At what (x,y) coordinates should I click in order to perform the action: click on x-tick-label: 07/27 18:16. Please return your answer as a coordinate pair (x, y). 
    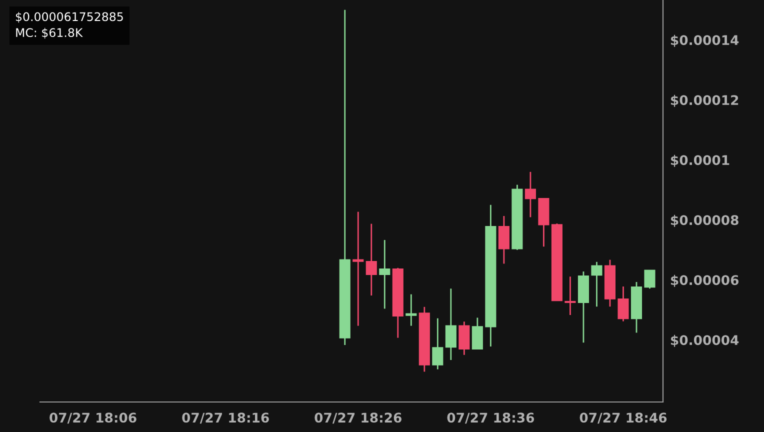
    Looking at the image, I should click on (225, 418).